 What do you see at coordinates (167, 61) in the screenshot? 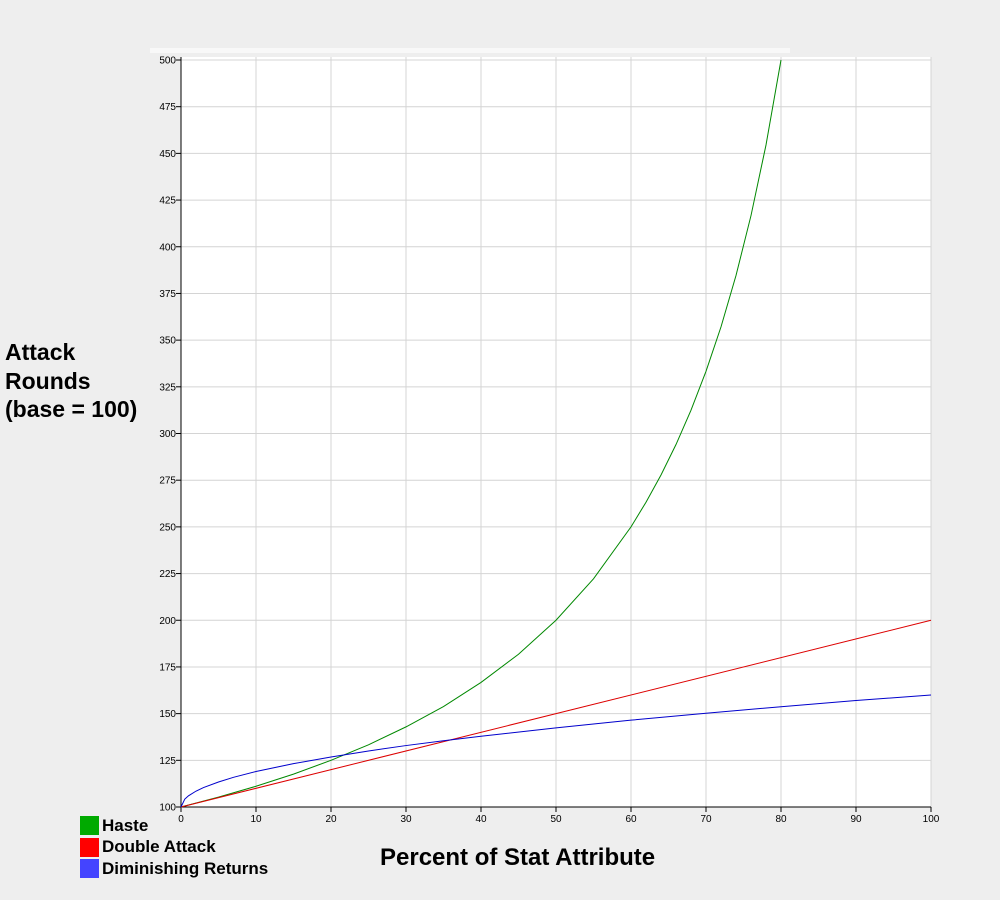
I see `y-tick-label: 500` at bounding box center [167, 61].